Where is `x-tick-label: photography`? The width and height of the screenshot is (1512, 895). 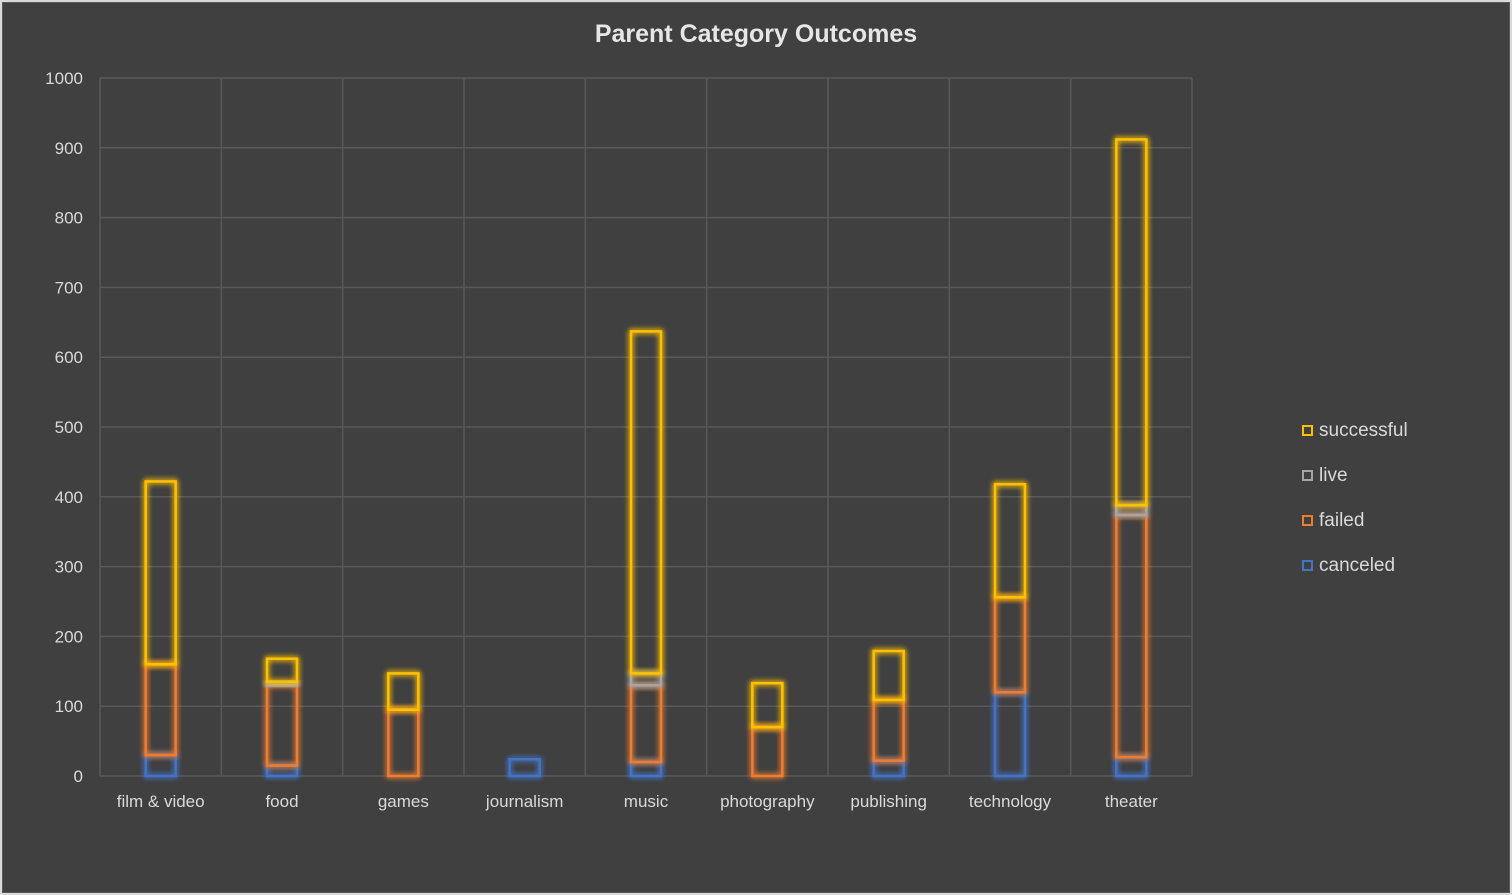
x-tick-label: photography is located at coordinates (767, 801).